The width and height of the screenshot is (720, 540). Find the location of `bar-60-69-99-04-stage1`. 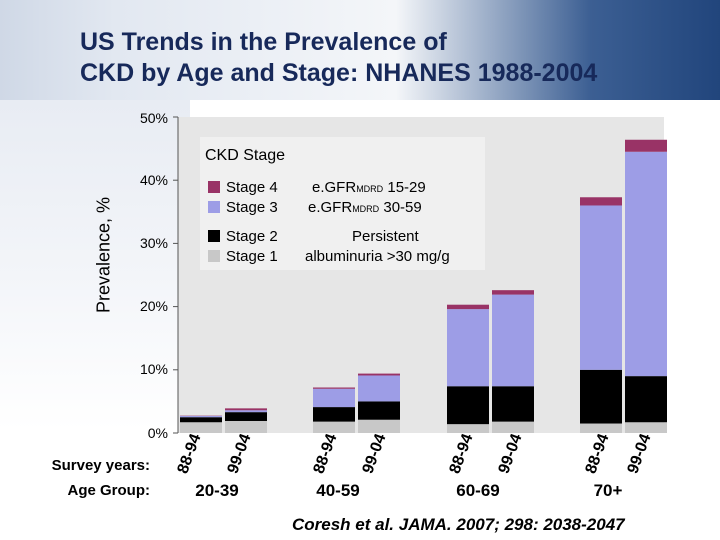

bar-60-69-99-04-stage1 is located at coordinates (513, 427).